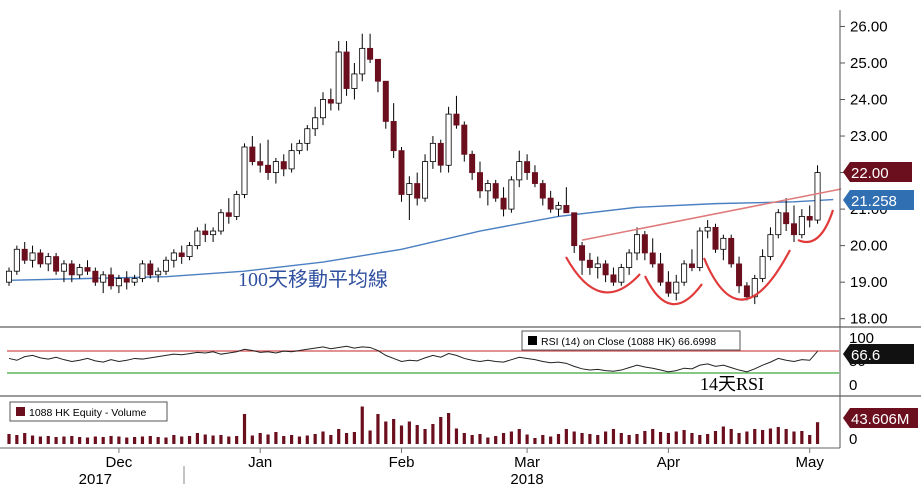 The height and width of the screenshot is (486, 921). I want to click on month-label: Apr, so click(668, 462).